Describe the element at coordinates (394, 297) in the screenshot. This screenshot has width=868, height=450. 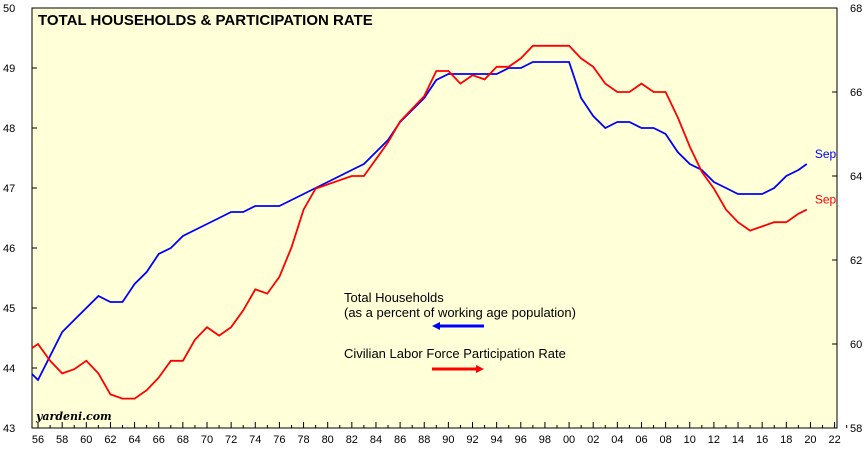
I see `legend-households-label: Total Households` at that location.